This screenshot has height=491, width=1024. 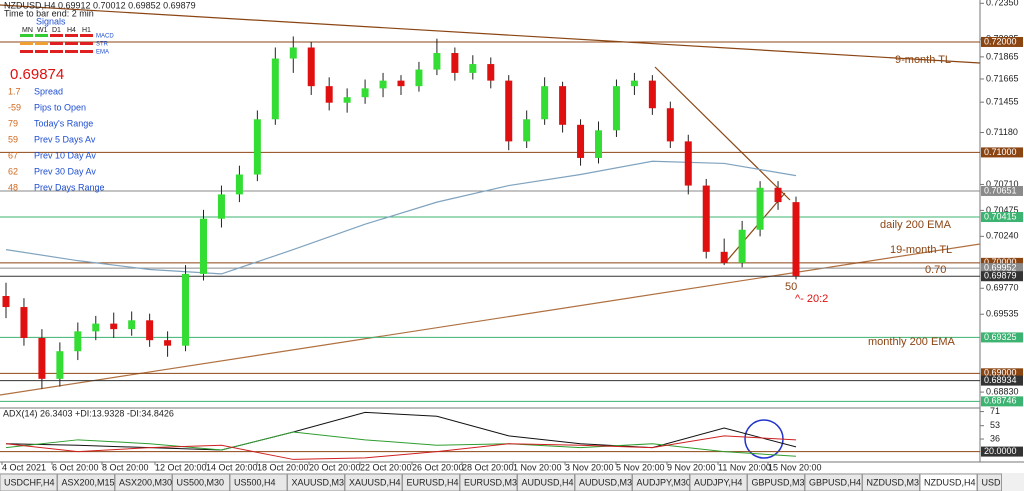 I want to click on annotation: ^- 20:2, so click(x=811, y=299).